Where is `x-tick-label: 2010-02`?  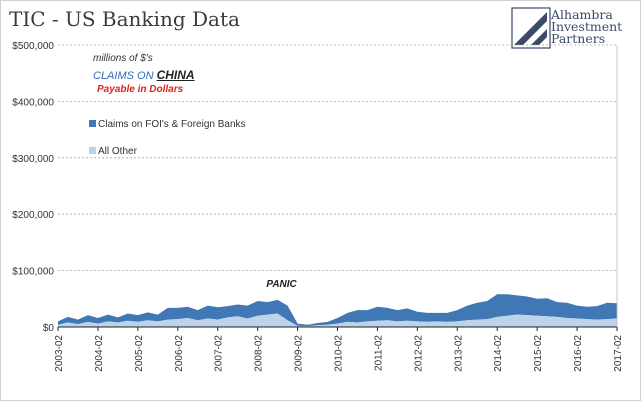 x-tick-label: 2010-02 is located at coordinates (339, 353).